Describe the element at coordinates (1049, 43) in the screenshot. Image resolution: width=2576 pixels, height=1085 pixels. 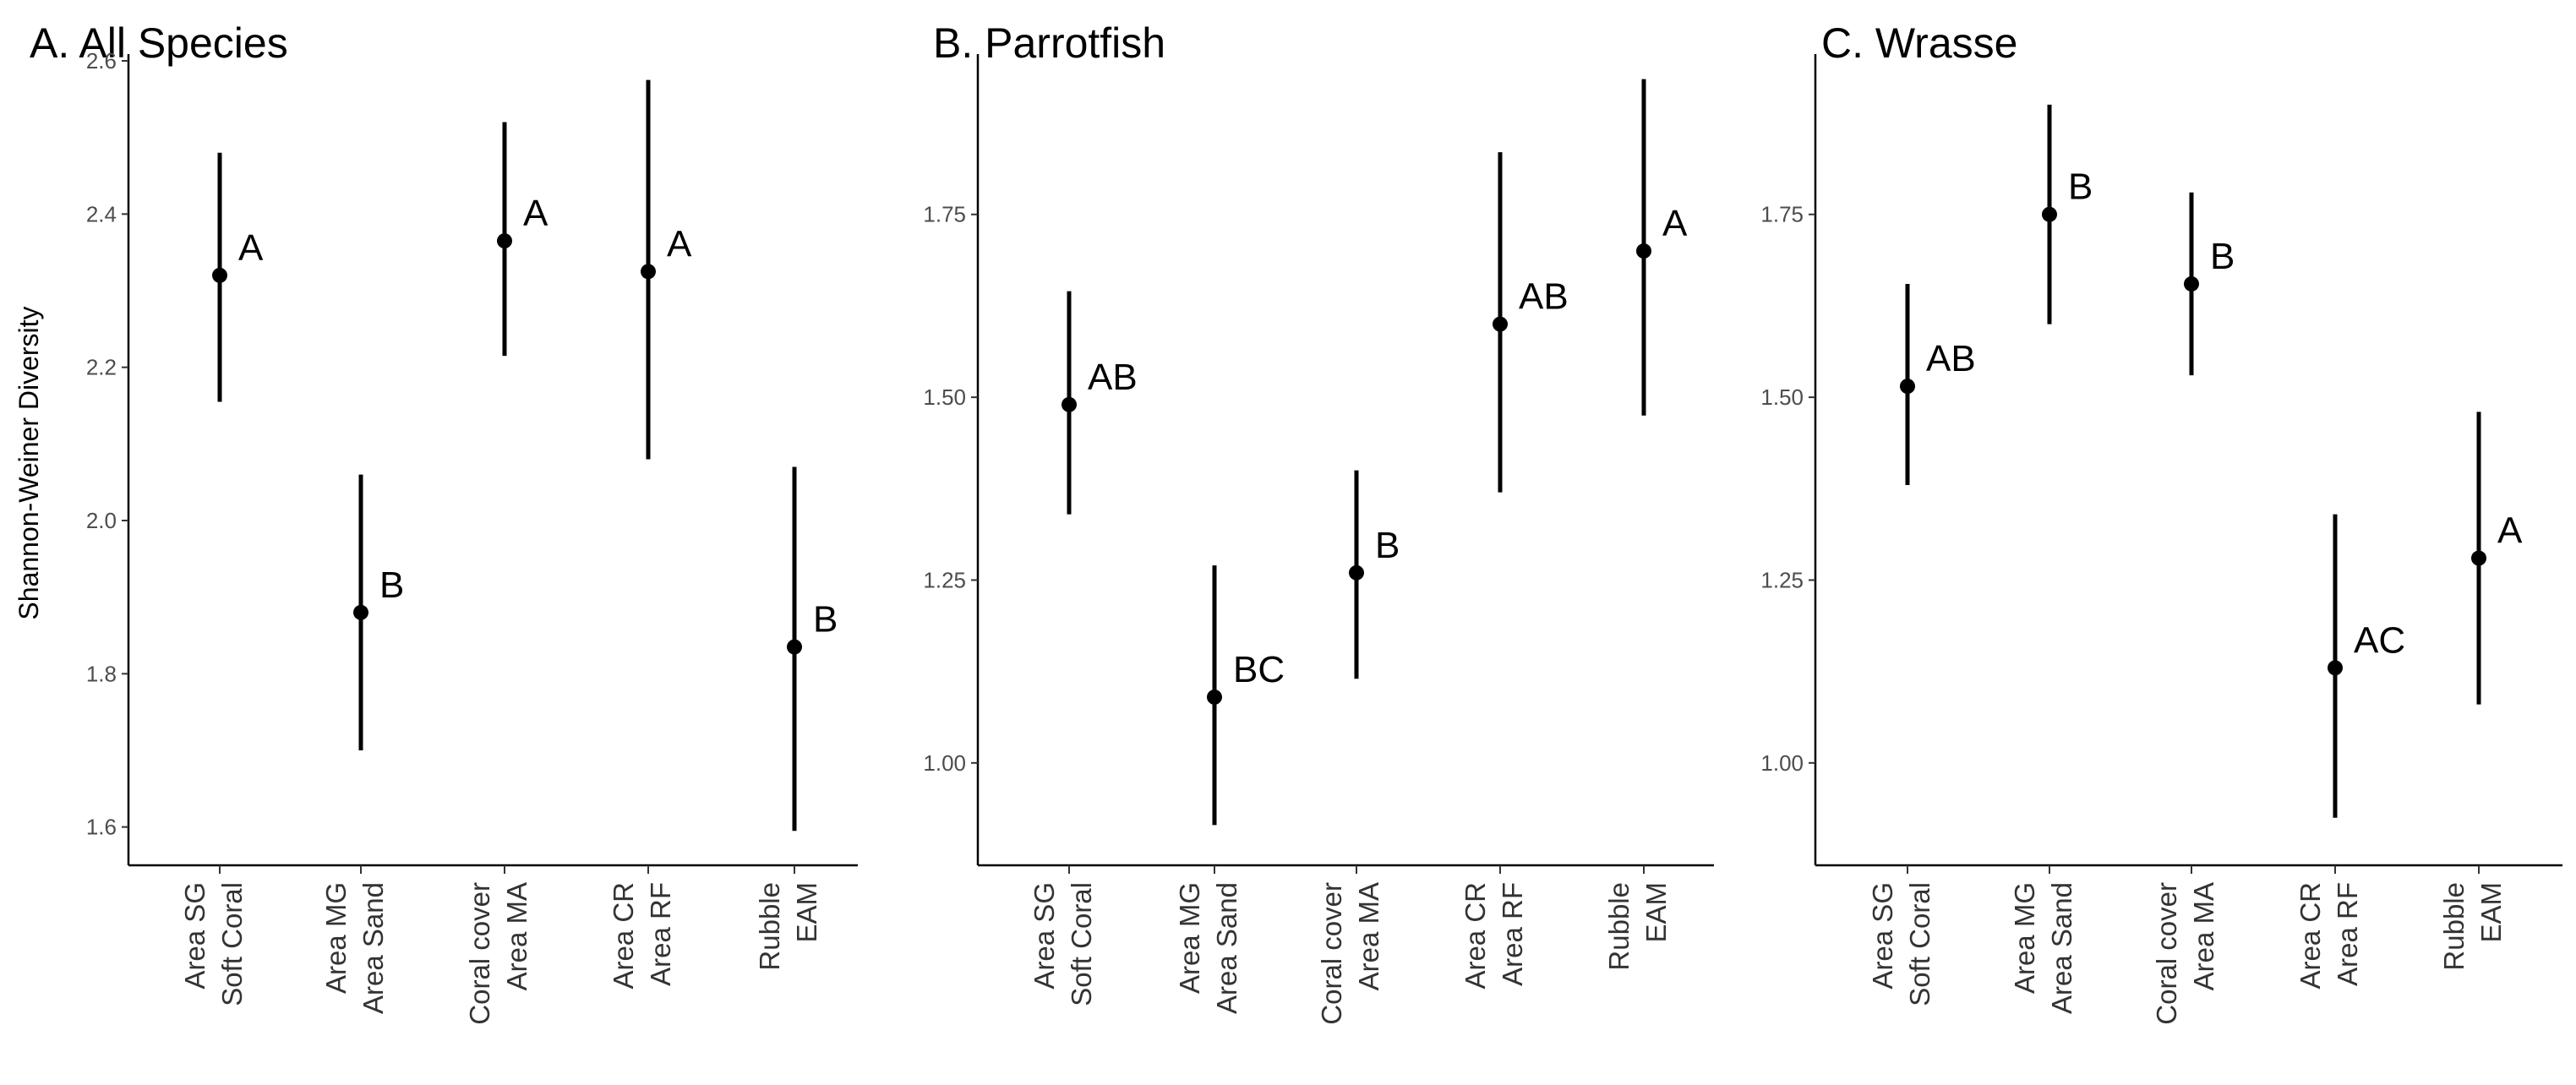
I see `panel-title: B. Parrotfish` at that location.